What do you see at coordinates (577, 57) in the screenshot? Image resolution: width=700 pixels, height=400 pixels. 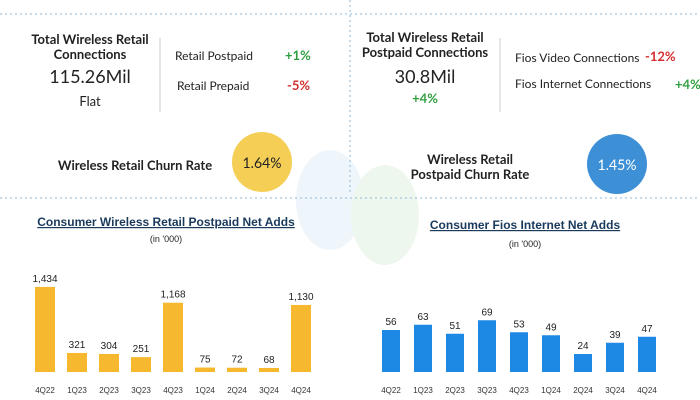 I see `row-label: Fios Video Connections` at bounding box center [577, 57].